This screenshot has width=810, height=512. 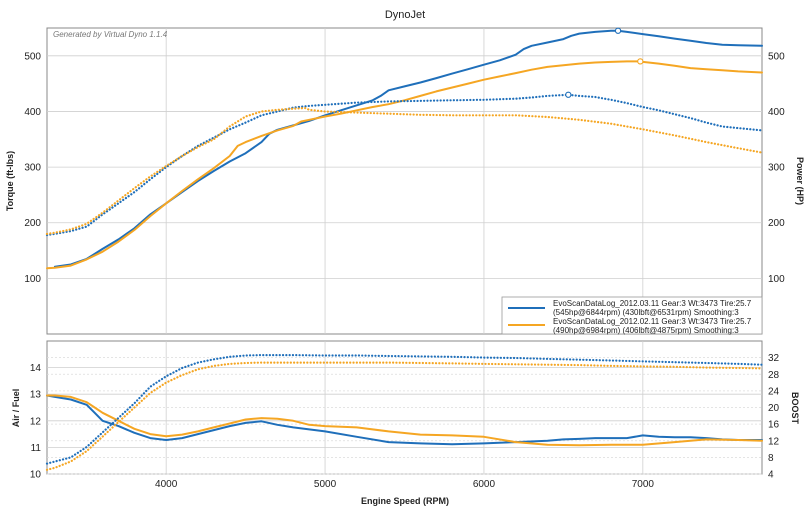 What do you see at coordinates (776, 56) in the screenshot?
I see `power-tick-label: 500` at bounding box center [776, 56].